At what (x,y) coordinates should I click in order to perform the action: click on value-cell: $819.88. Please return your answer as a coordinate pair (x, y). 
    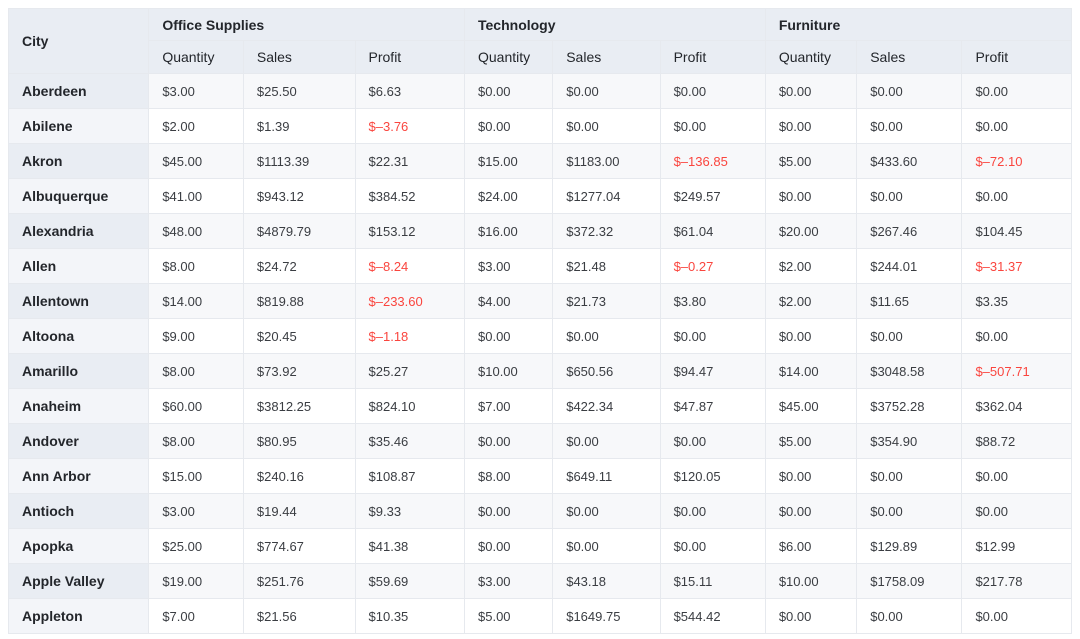
    Looking at the image, I should click on (299, 301).